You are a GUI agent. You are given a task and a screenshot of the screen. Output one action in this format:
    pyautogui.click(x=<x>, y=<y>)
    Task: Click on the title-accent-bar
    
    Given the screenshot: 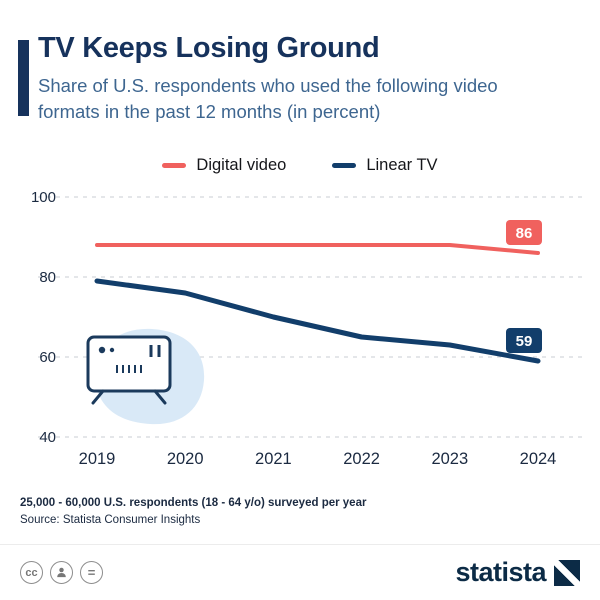 What is the action you would take?
    pyautogui.click(x=23, y=78)
    